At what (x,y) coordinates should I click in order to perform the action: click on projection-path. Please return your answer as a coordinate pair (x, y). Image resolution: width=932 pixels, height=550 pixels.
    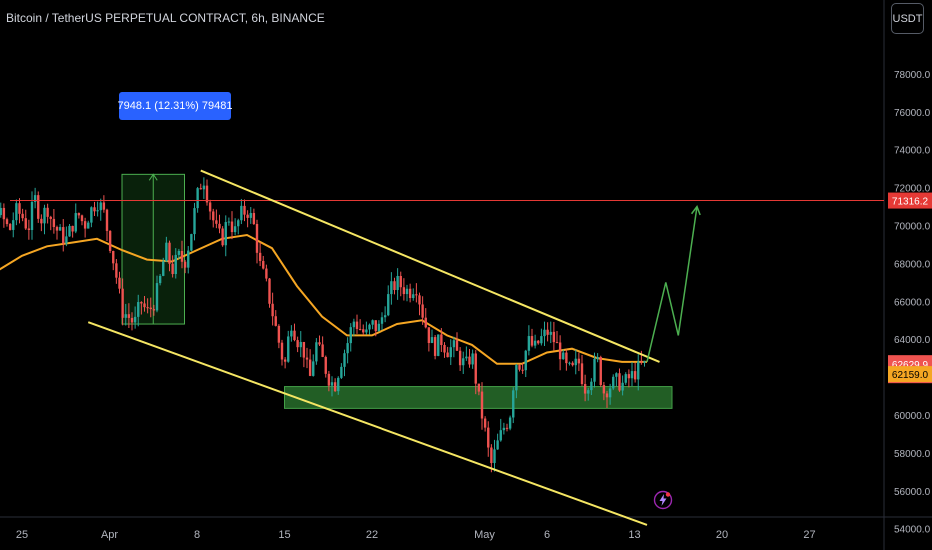
    Looking at the image, I should click on (672, 284).